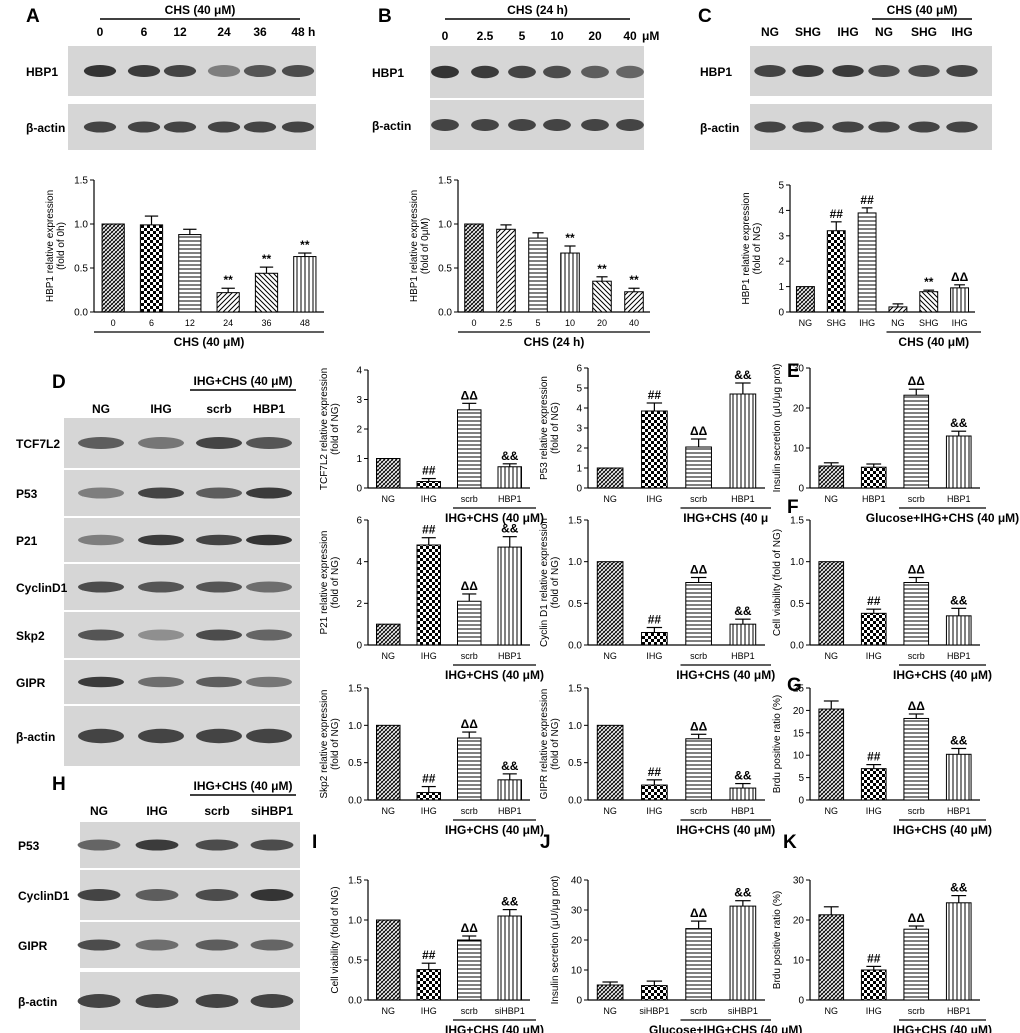 The width and height of the screenshot is (1020, 1033). What do you see at coordinates (324, 429) in the screenshot?
I see `y-axis-label: TCF7L2 relative expression` at bounding box center [324, 429].